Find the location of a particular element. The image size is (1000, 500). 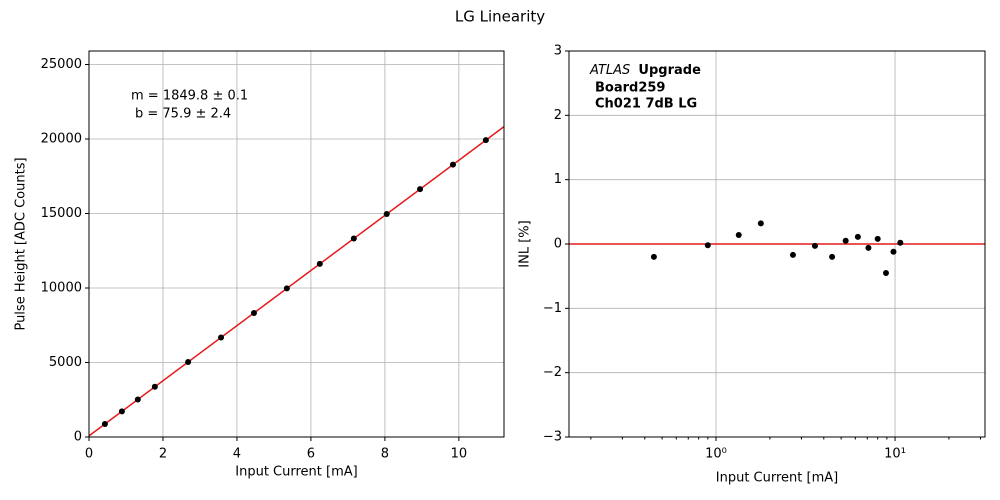

x-tick-label: 0 is located at coordinates (89, 454).